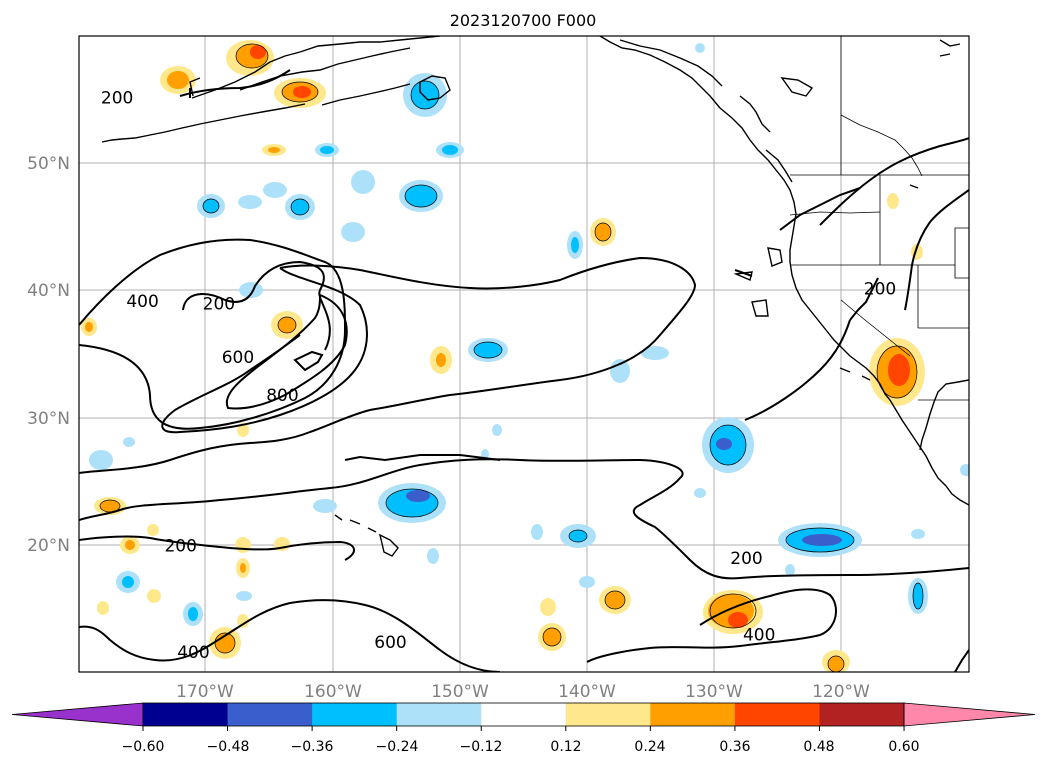  I want to click on colorbar-extend-high, so click(969, 714).